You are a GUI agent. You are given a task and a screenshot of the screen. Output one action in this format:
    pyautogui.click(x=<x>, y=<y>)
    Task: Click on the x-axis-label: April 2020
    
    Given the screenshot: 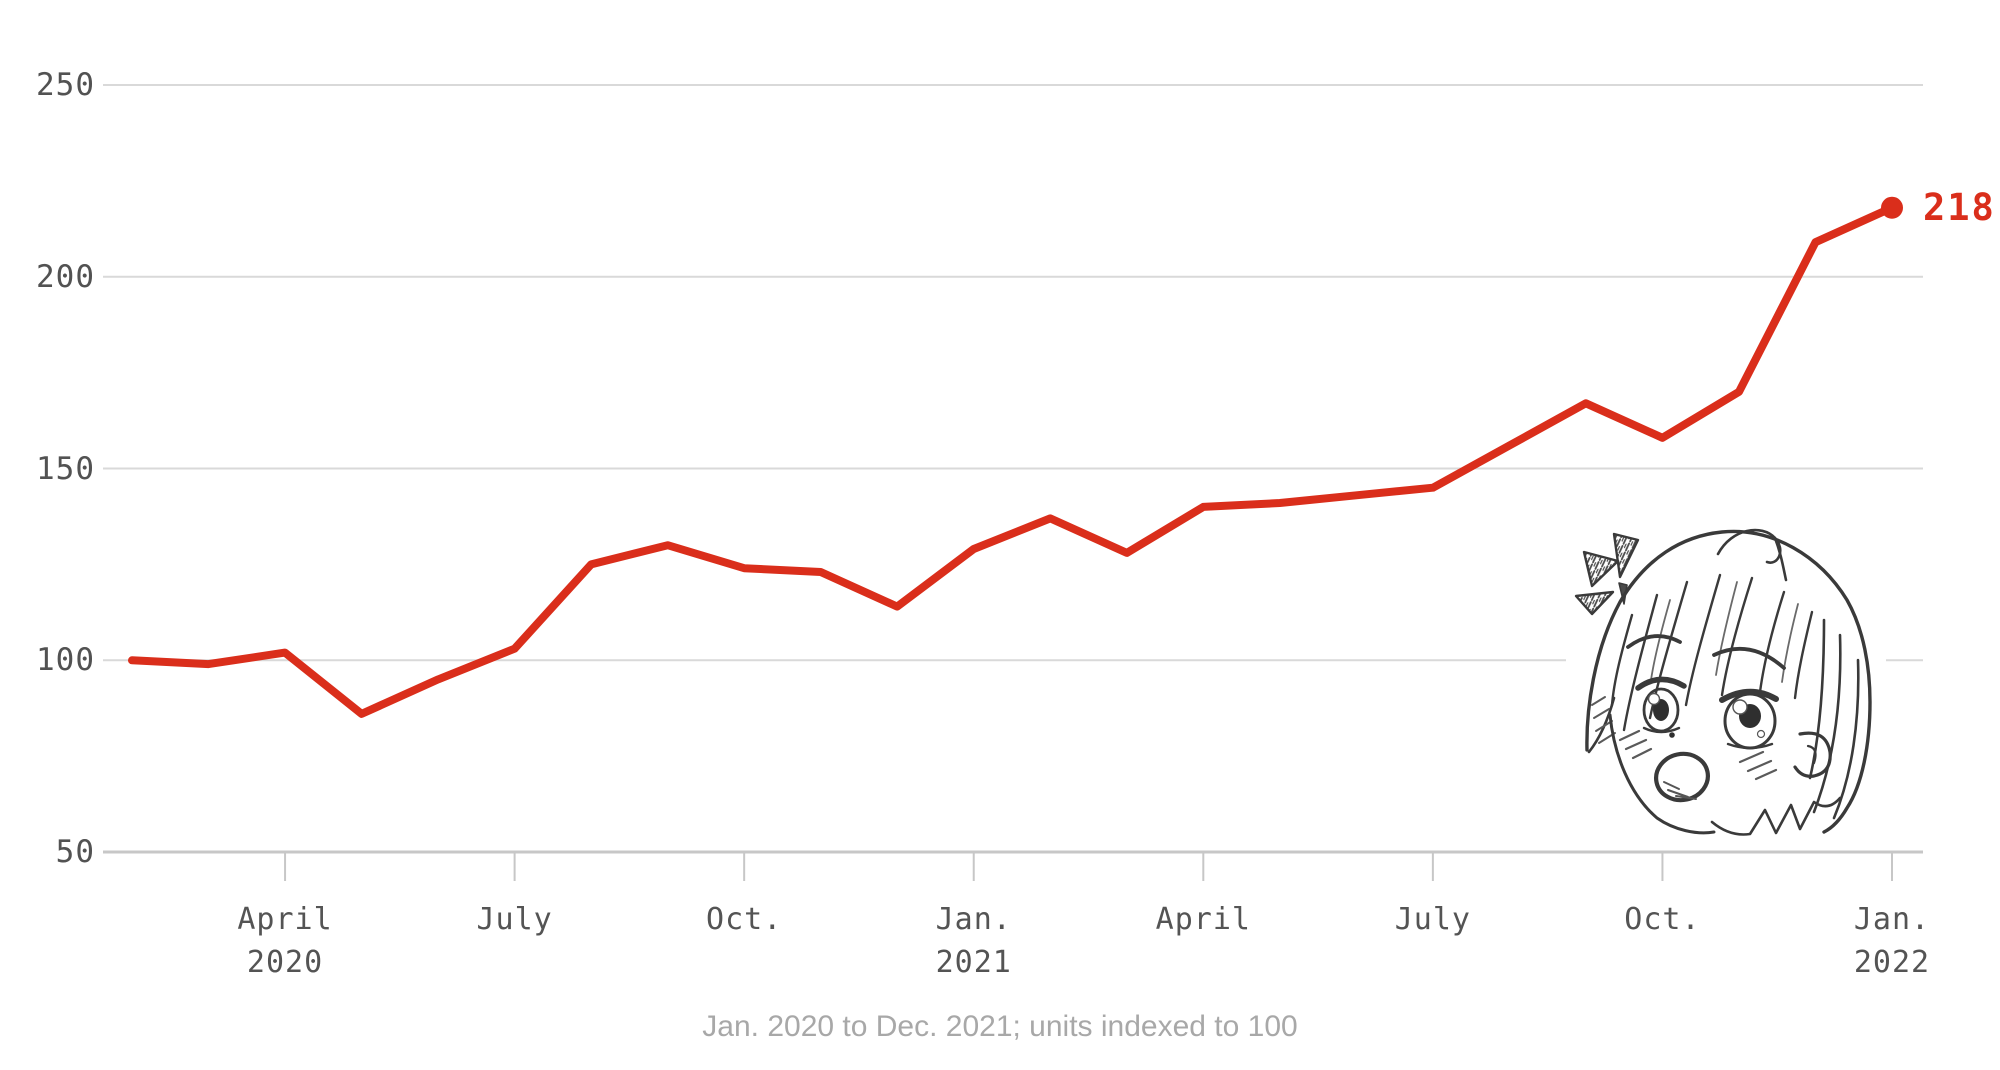 What is the action you would take?
    pyautogui.click(x=285, y=941)
    